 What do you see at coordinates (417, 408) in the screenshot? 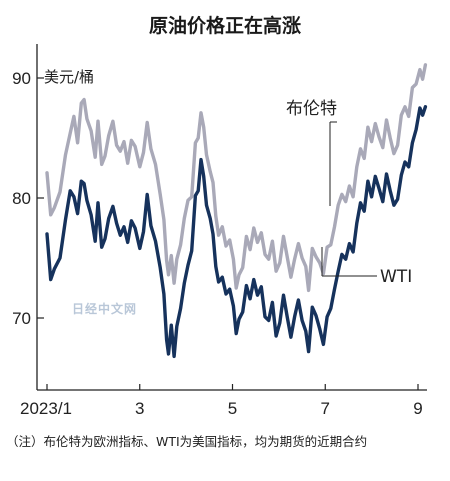
I see `x-tick-label: 9` at bounding box center [417, 408].